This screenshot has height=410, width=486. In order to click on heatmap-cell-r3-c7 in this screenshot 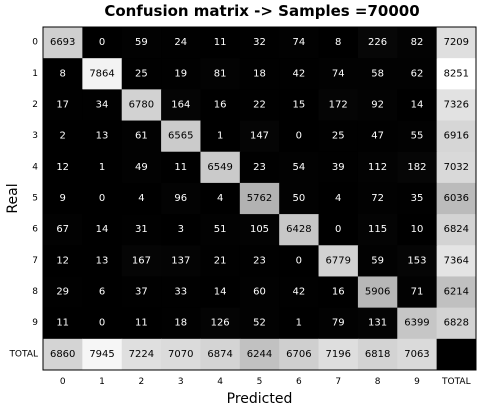, I will do `click(338, 136)`.